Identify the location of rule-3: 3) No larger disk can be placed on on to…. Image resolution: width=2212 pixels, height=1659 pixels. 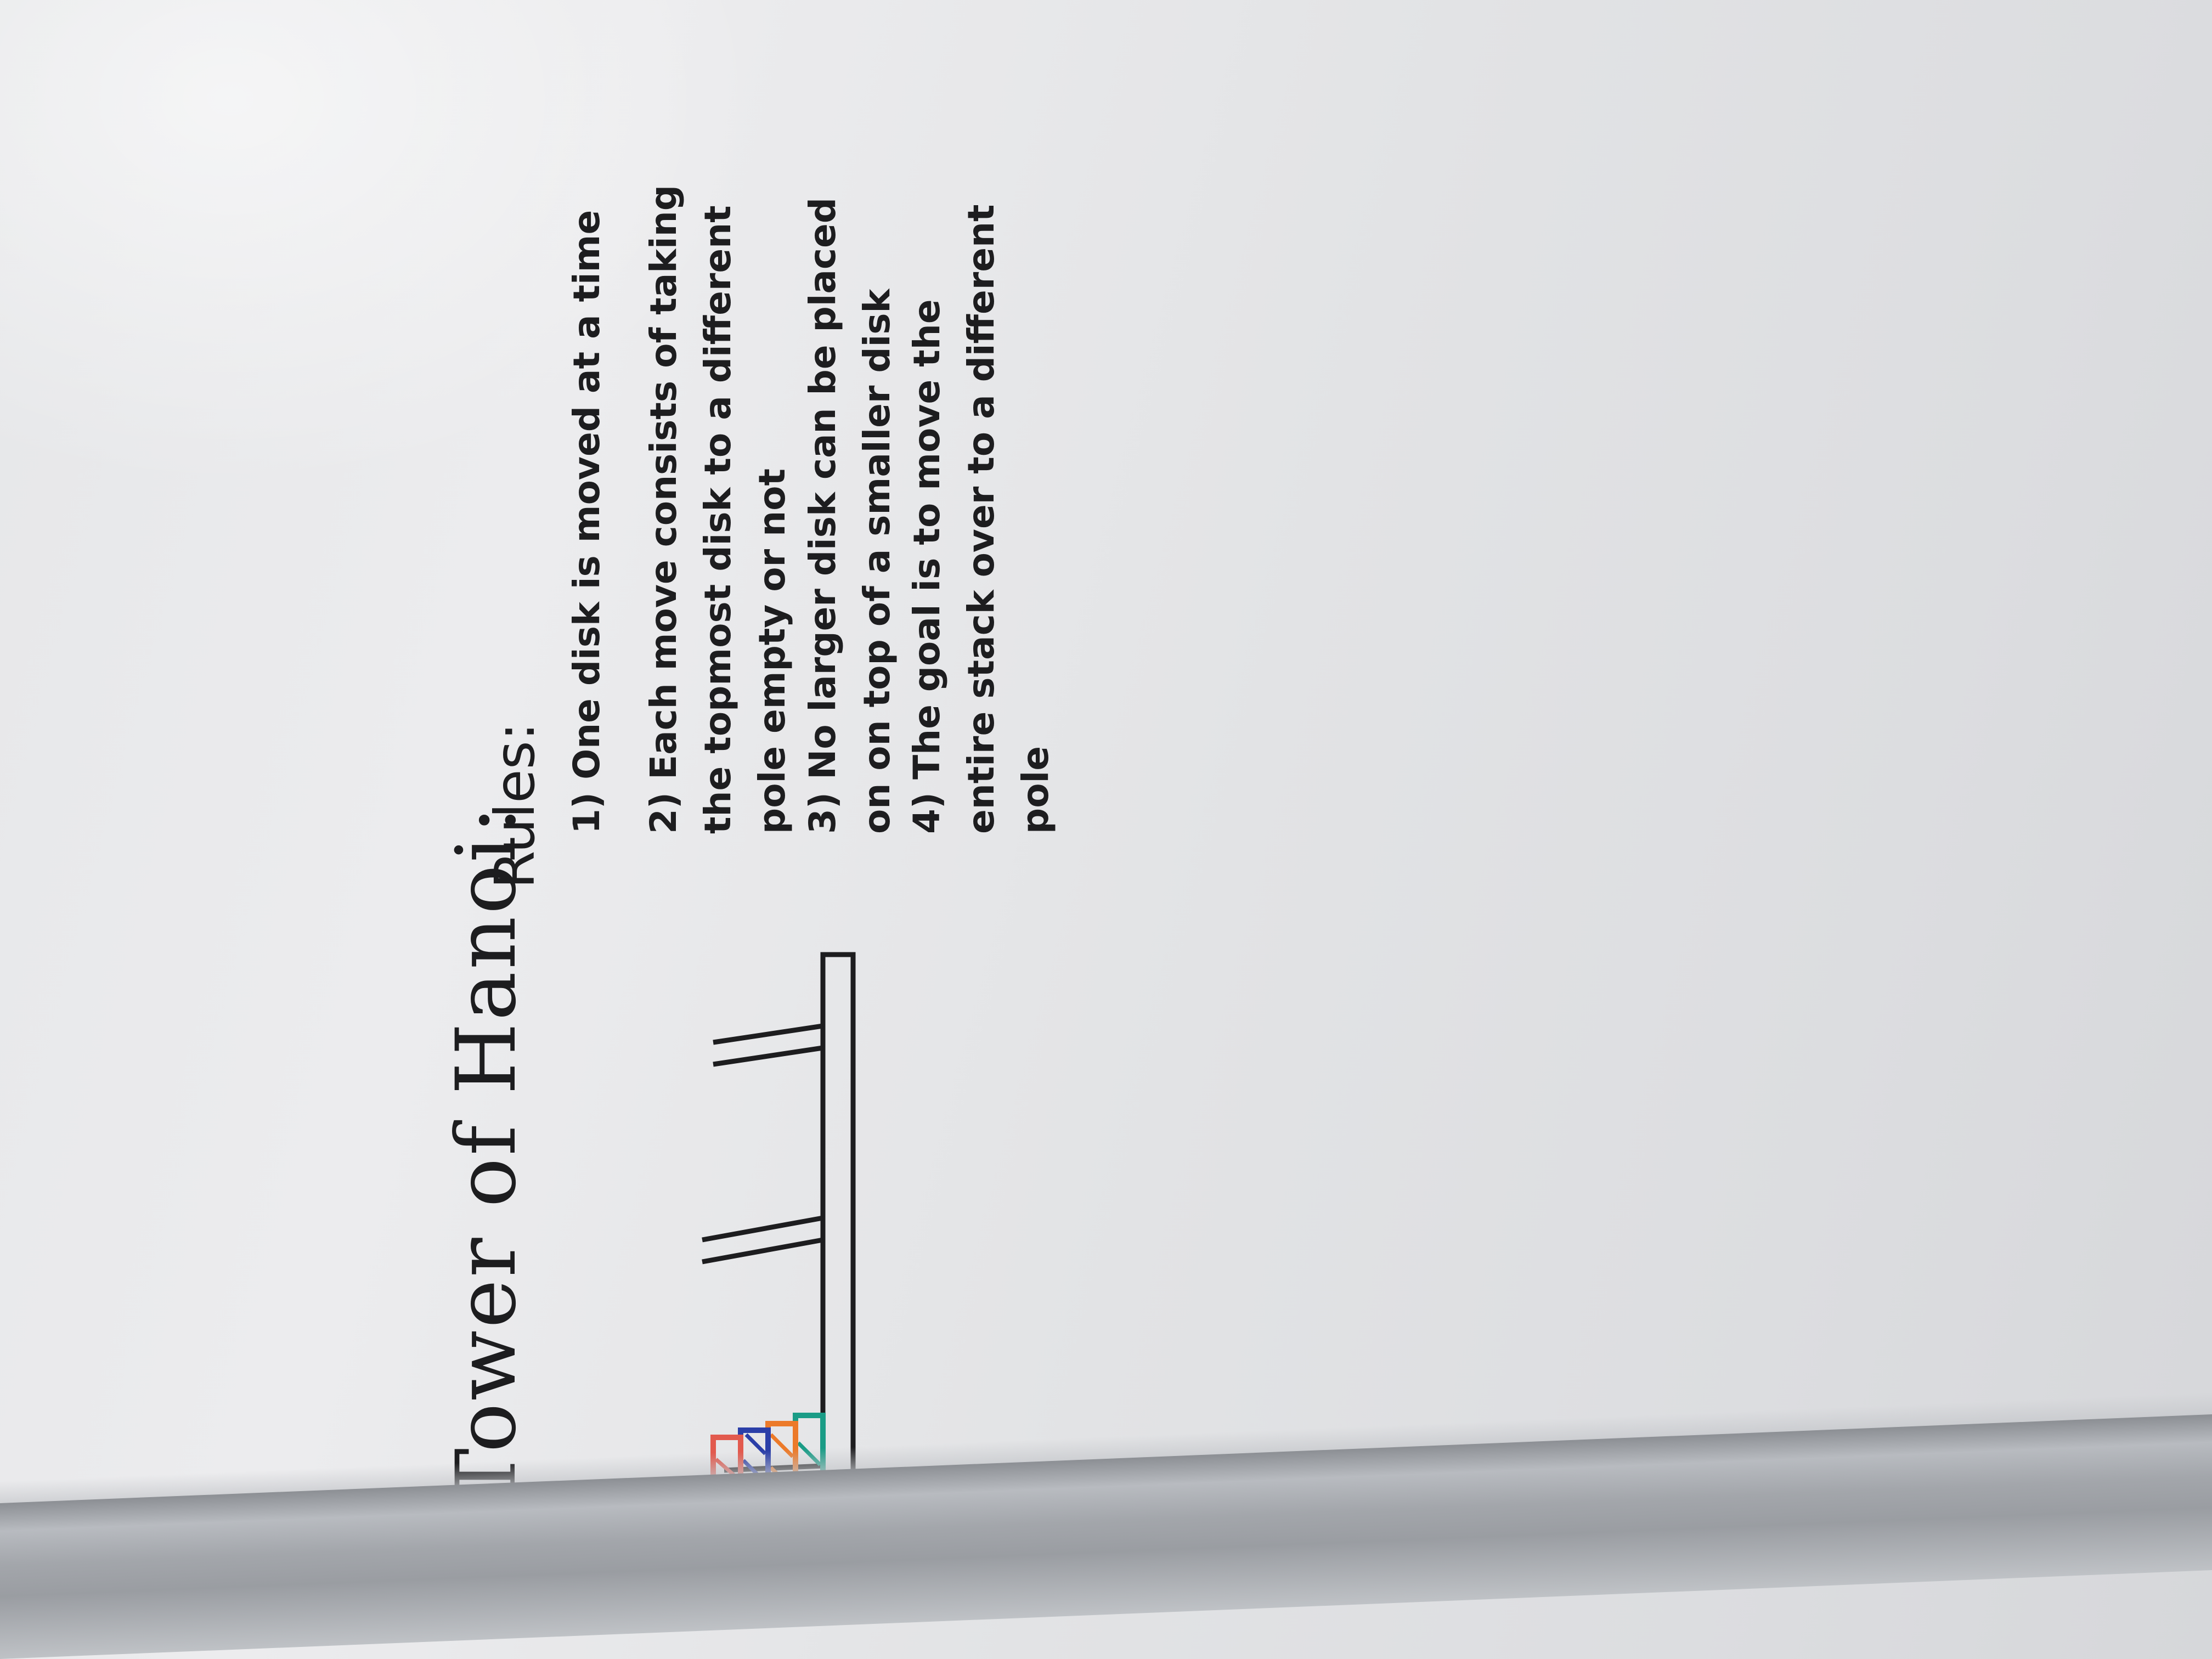
(850, 515).